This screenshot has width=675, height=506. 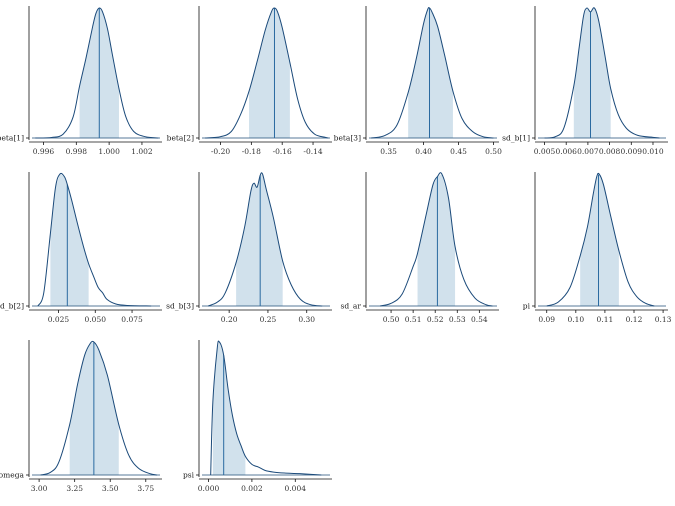 What do you see at coordinates (347, 138) in the screenshot?
I see `param-label-beta[3]: beta[3]` at bounding box center [347, 138].